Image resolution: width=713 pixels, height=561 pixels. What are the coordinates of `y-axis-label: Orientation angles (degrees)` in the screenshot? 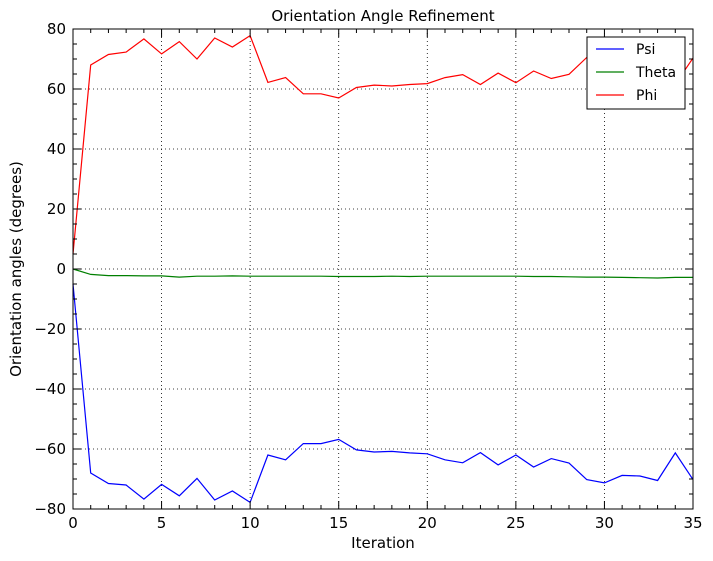 It's located at (16, 269).